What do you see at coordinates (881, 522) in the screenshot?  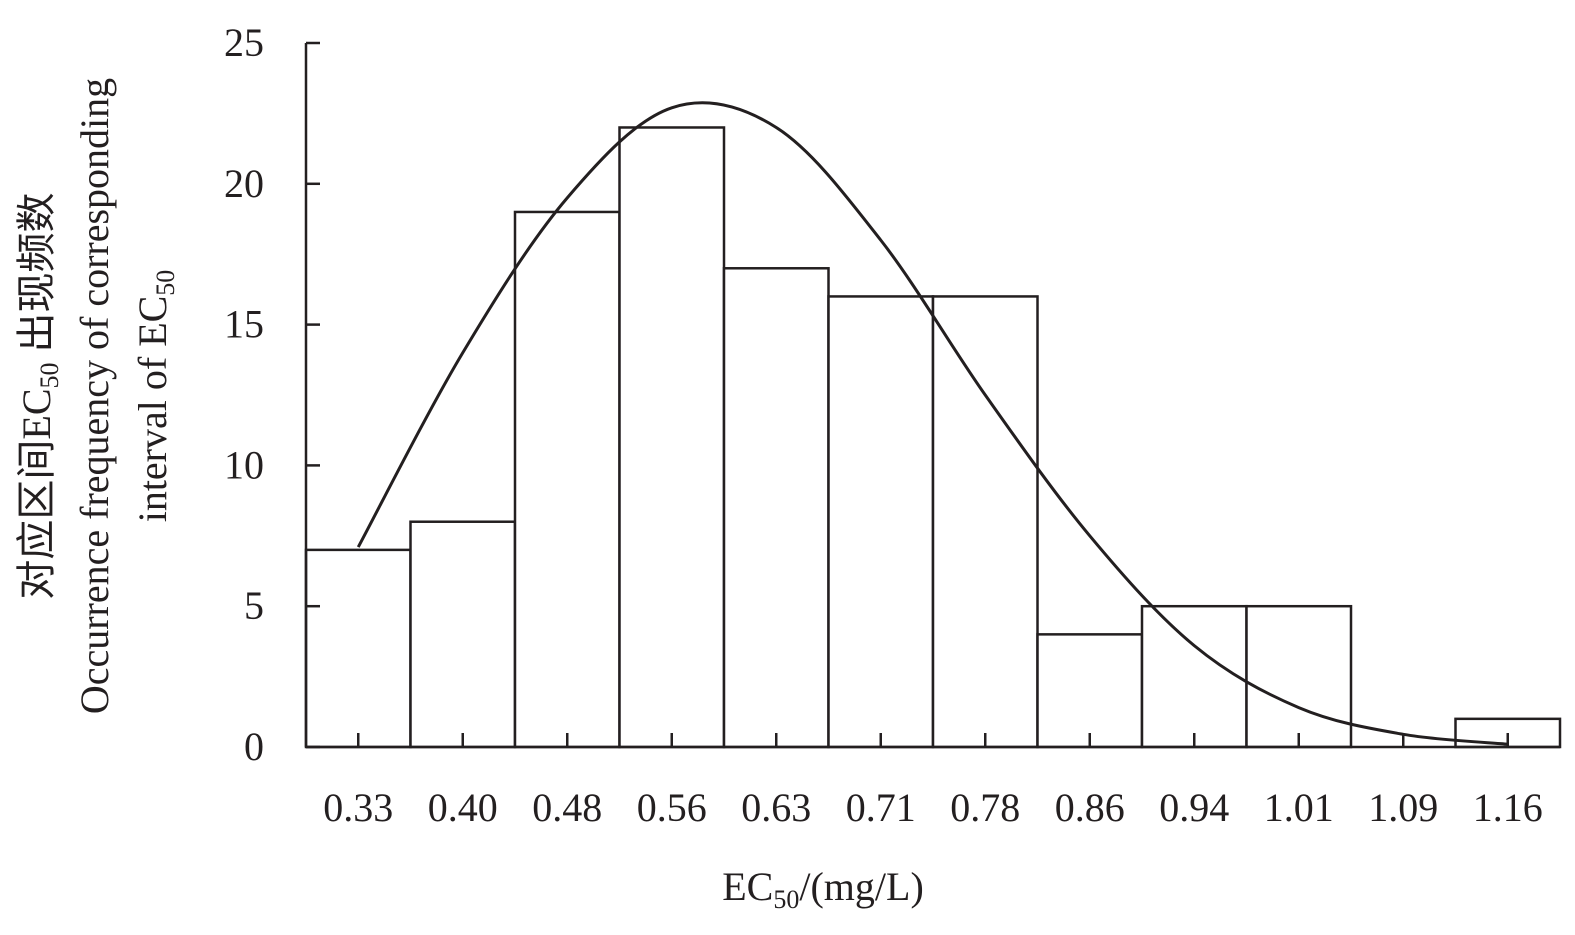 I see `bar-0.71` at bounding box center [881, 522].